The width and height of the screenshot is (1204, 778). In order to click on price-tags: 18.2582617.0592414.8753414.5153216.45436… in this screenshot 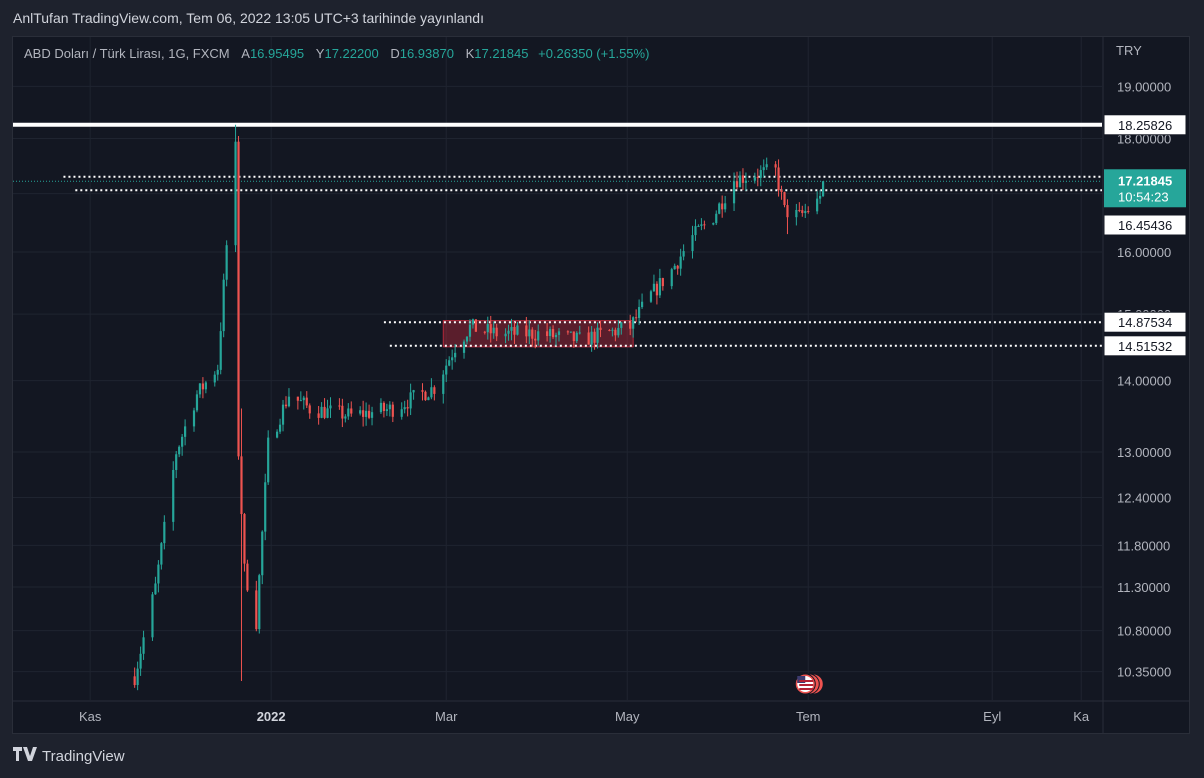, I will do `click(1145, 235)`.